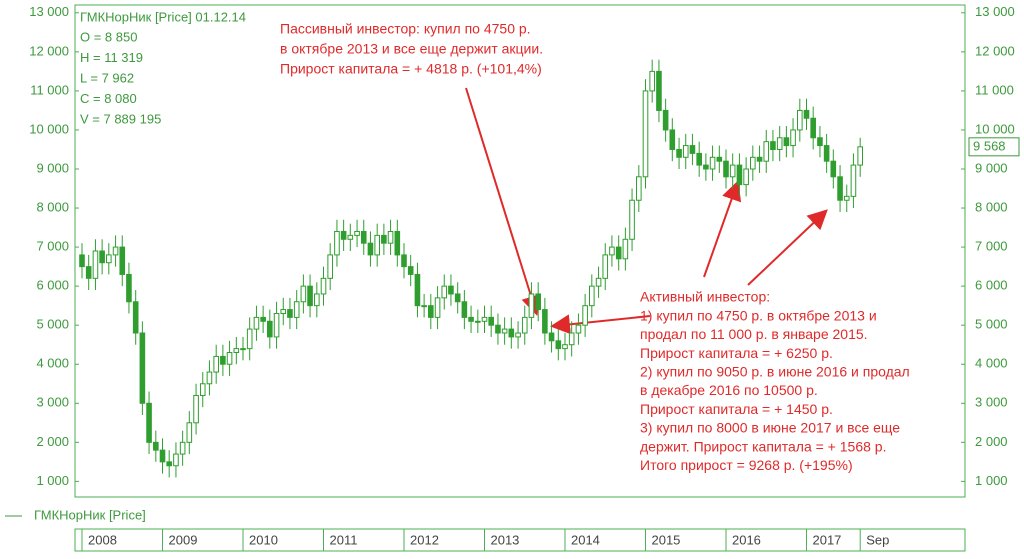  What do you see at coordinates (585, 539) in the screenshot?
I see `x-tick-label: 2014` at bounding box center [585, 539].